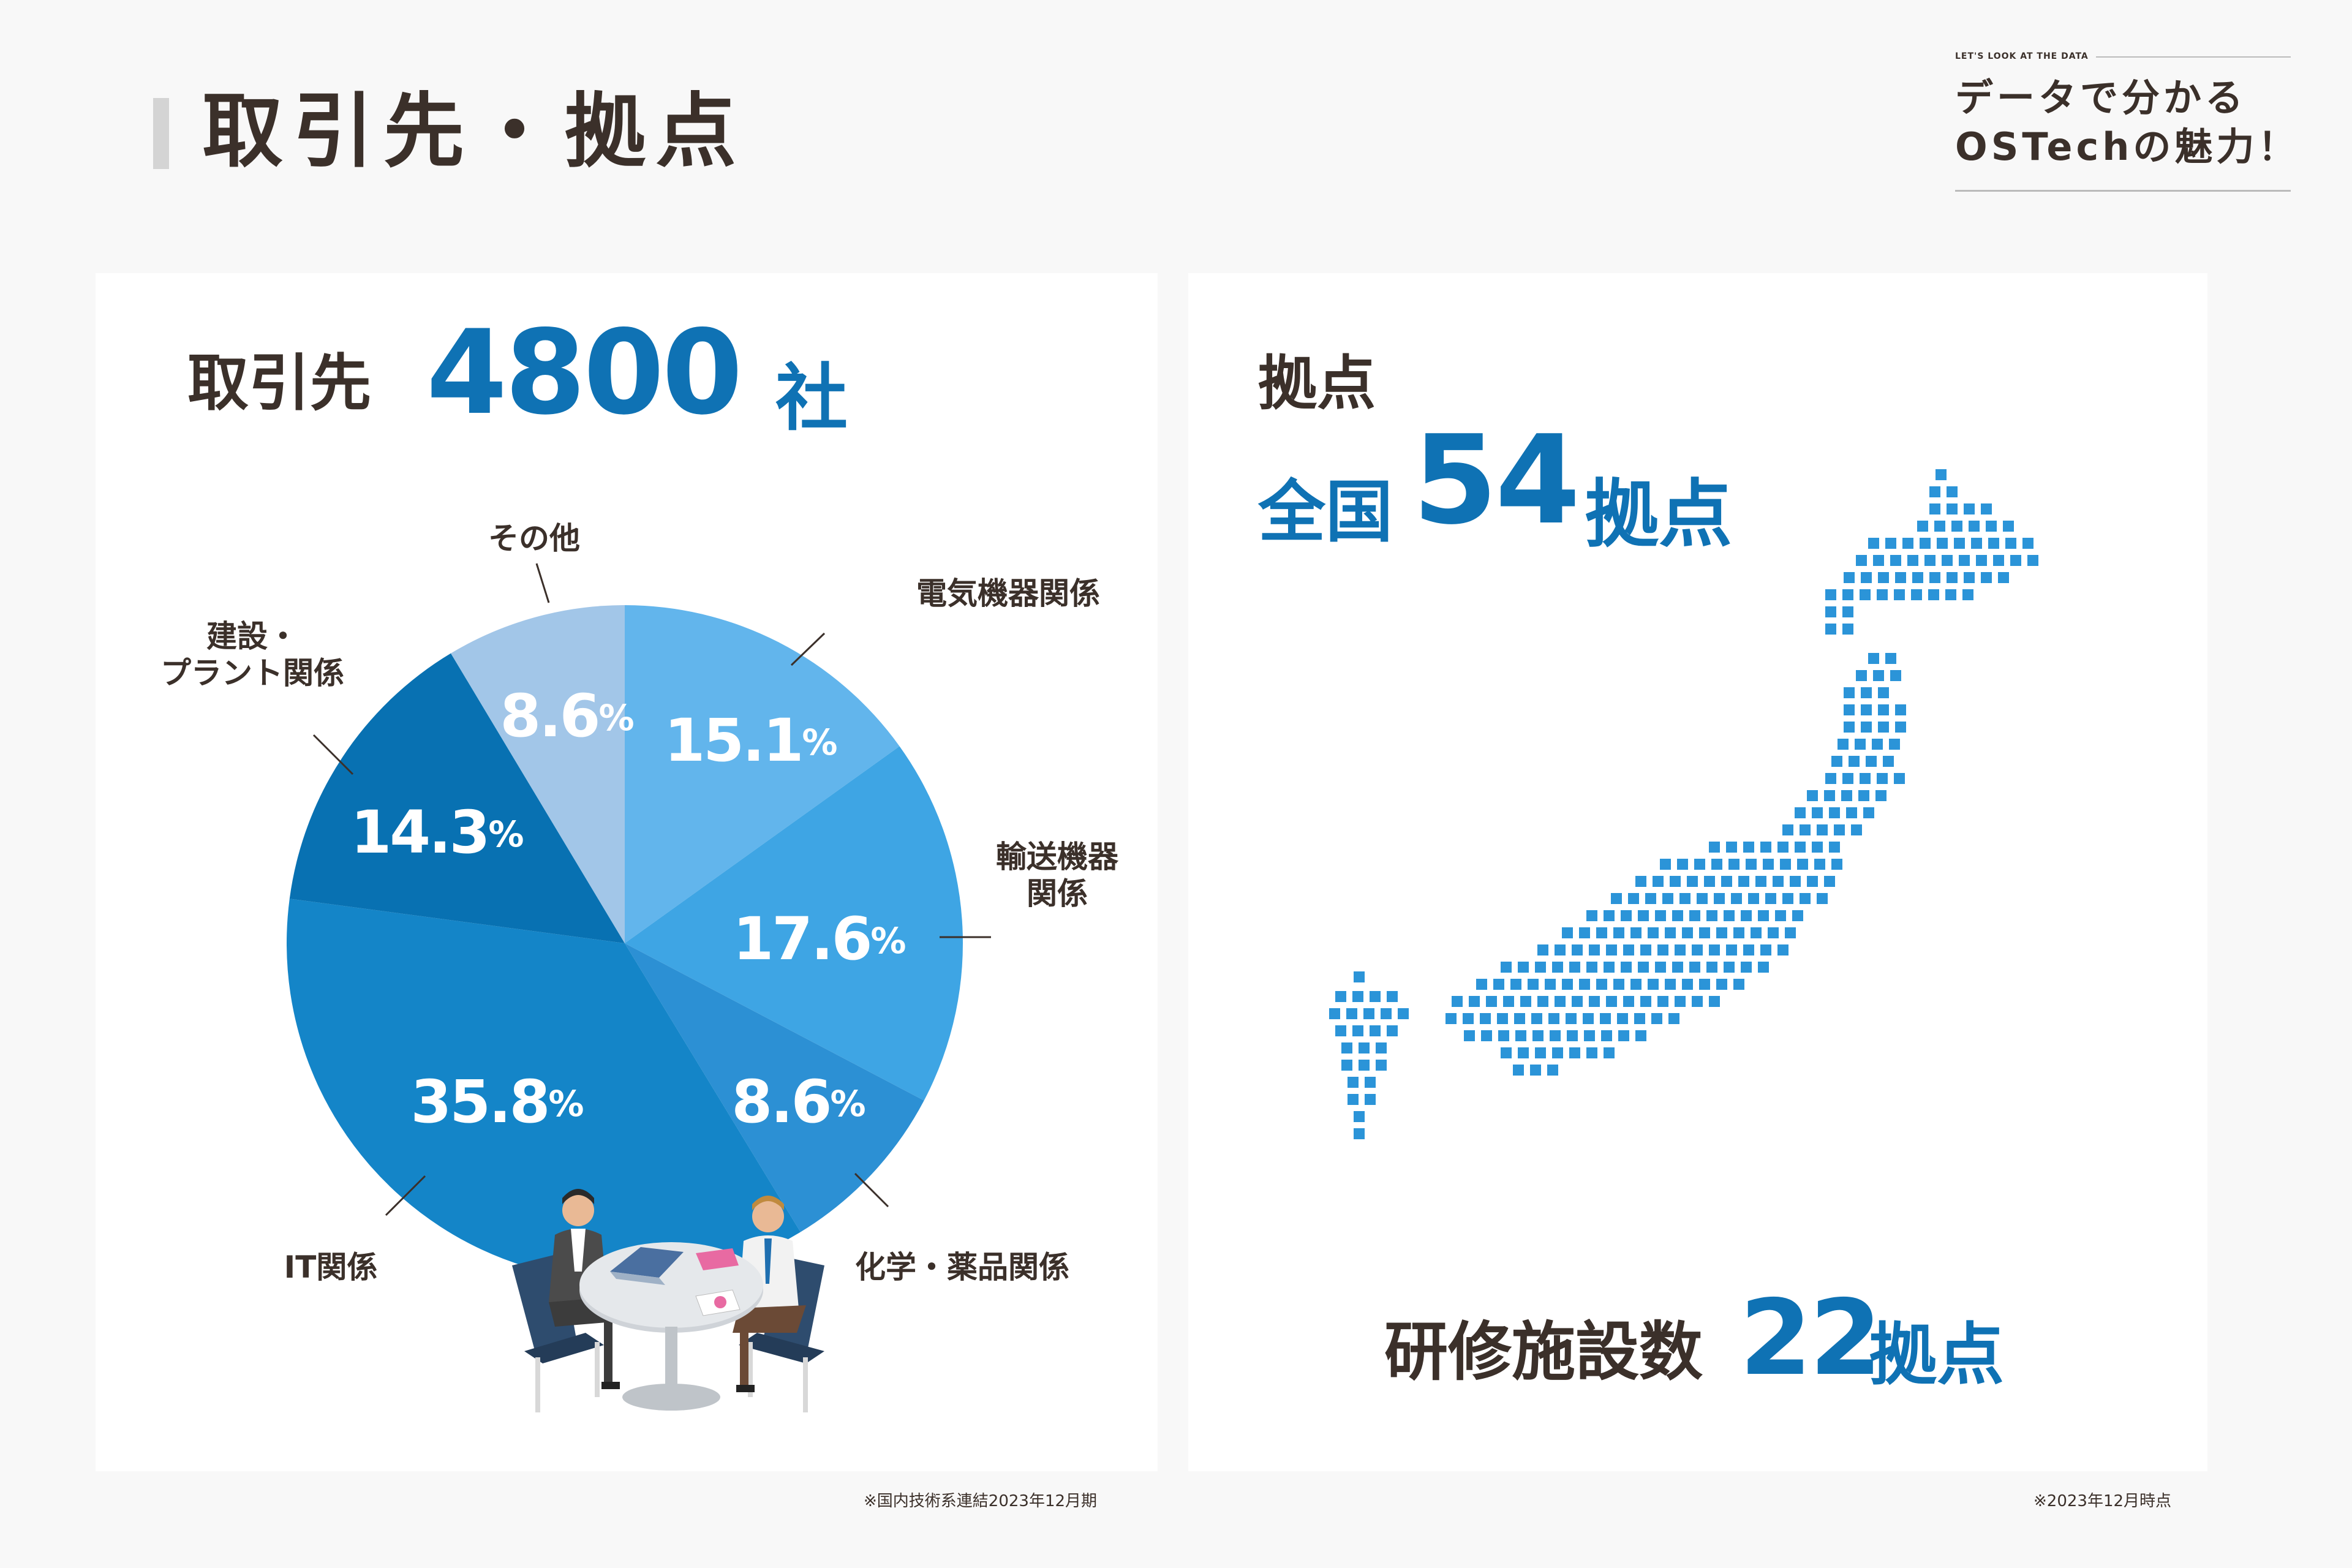  What do you see at coordinates (585, 372) in the screenshot?
I see `clients-count: 4800` at bounding box center [585, 372].